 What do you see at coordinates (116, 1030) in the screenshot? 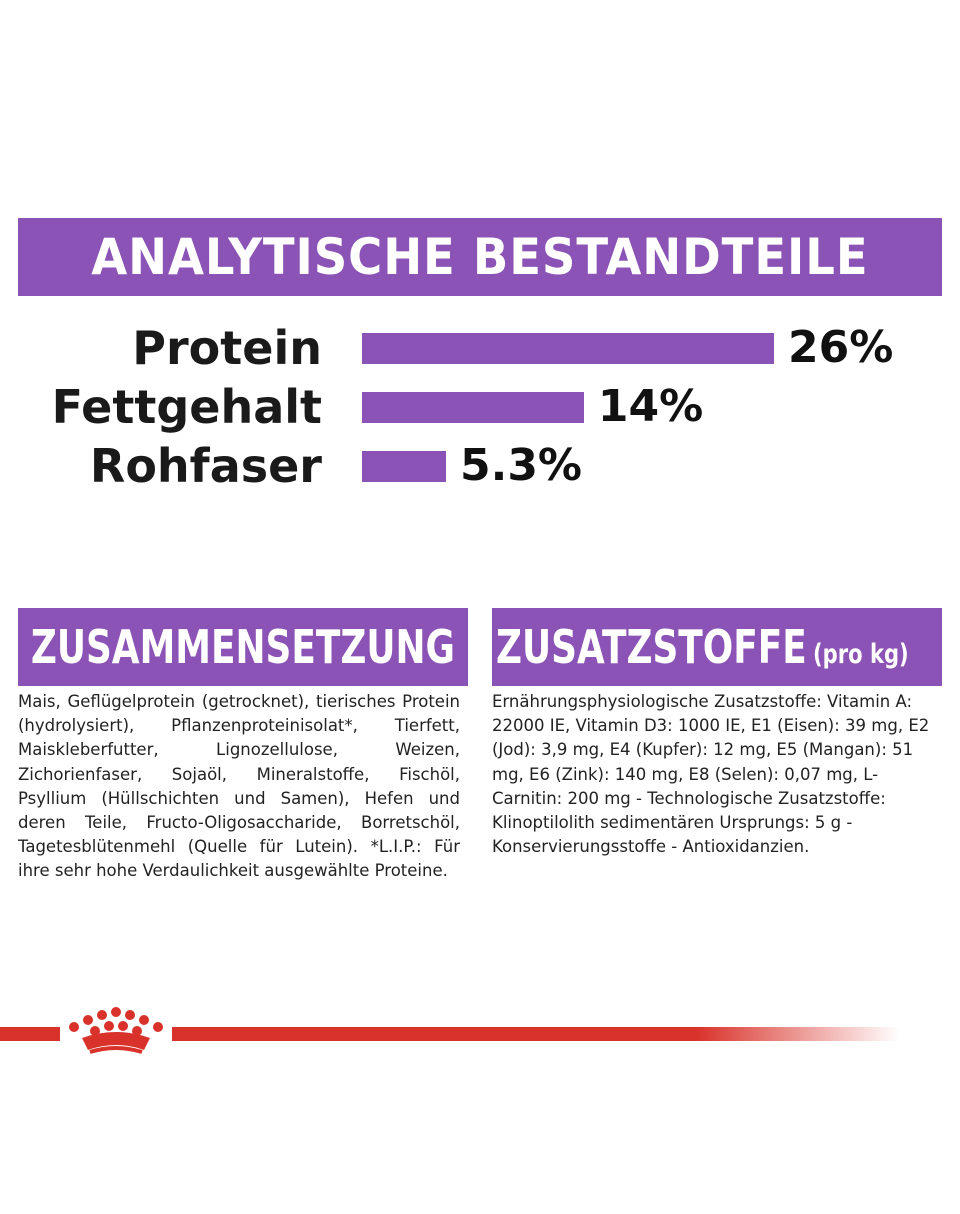
I see `crown-icon` at bounding box center [116, 1030].